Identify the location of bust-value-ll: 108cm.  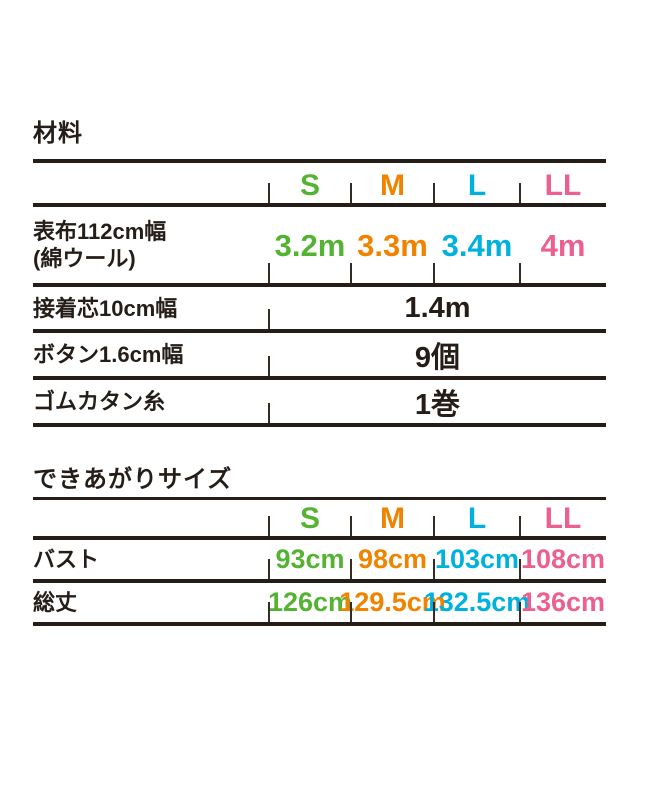
(562, 559).